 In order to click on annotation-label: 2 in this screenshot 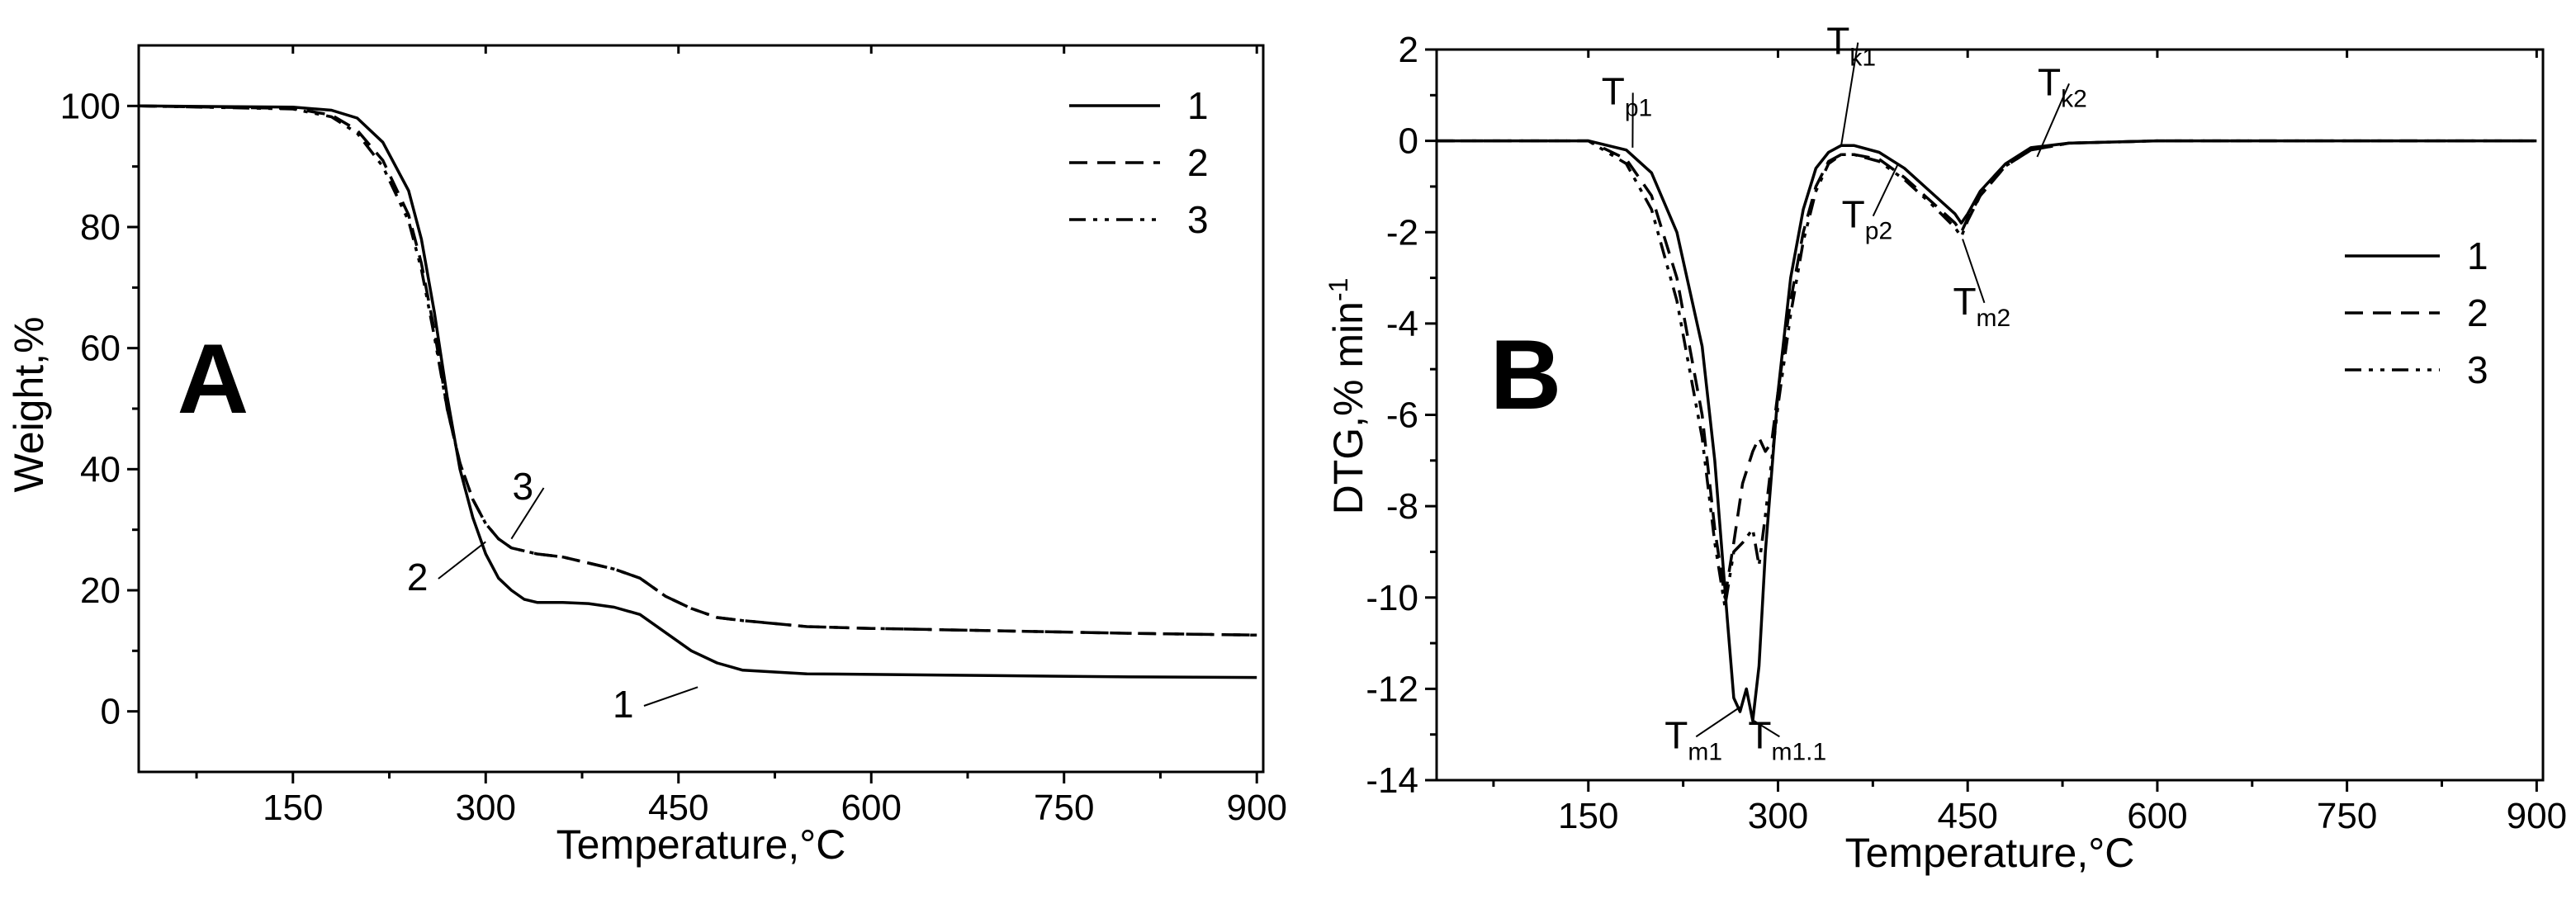, I will do `click(418, 577)`.